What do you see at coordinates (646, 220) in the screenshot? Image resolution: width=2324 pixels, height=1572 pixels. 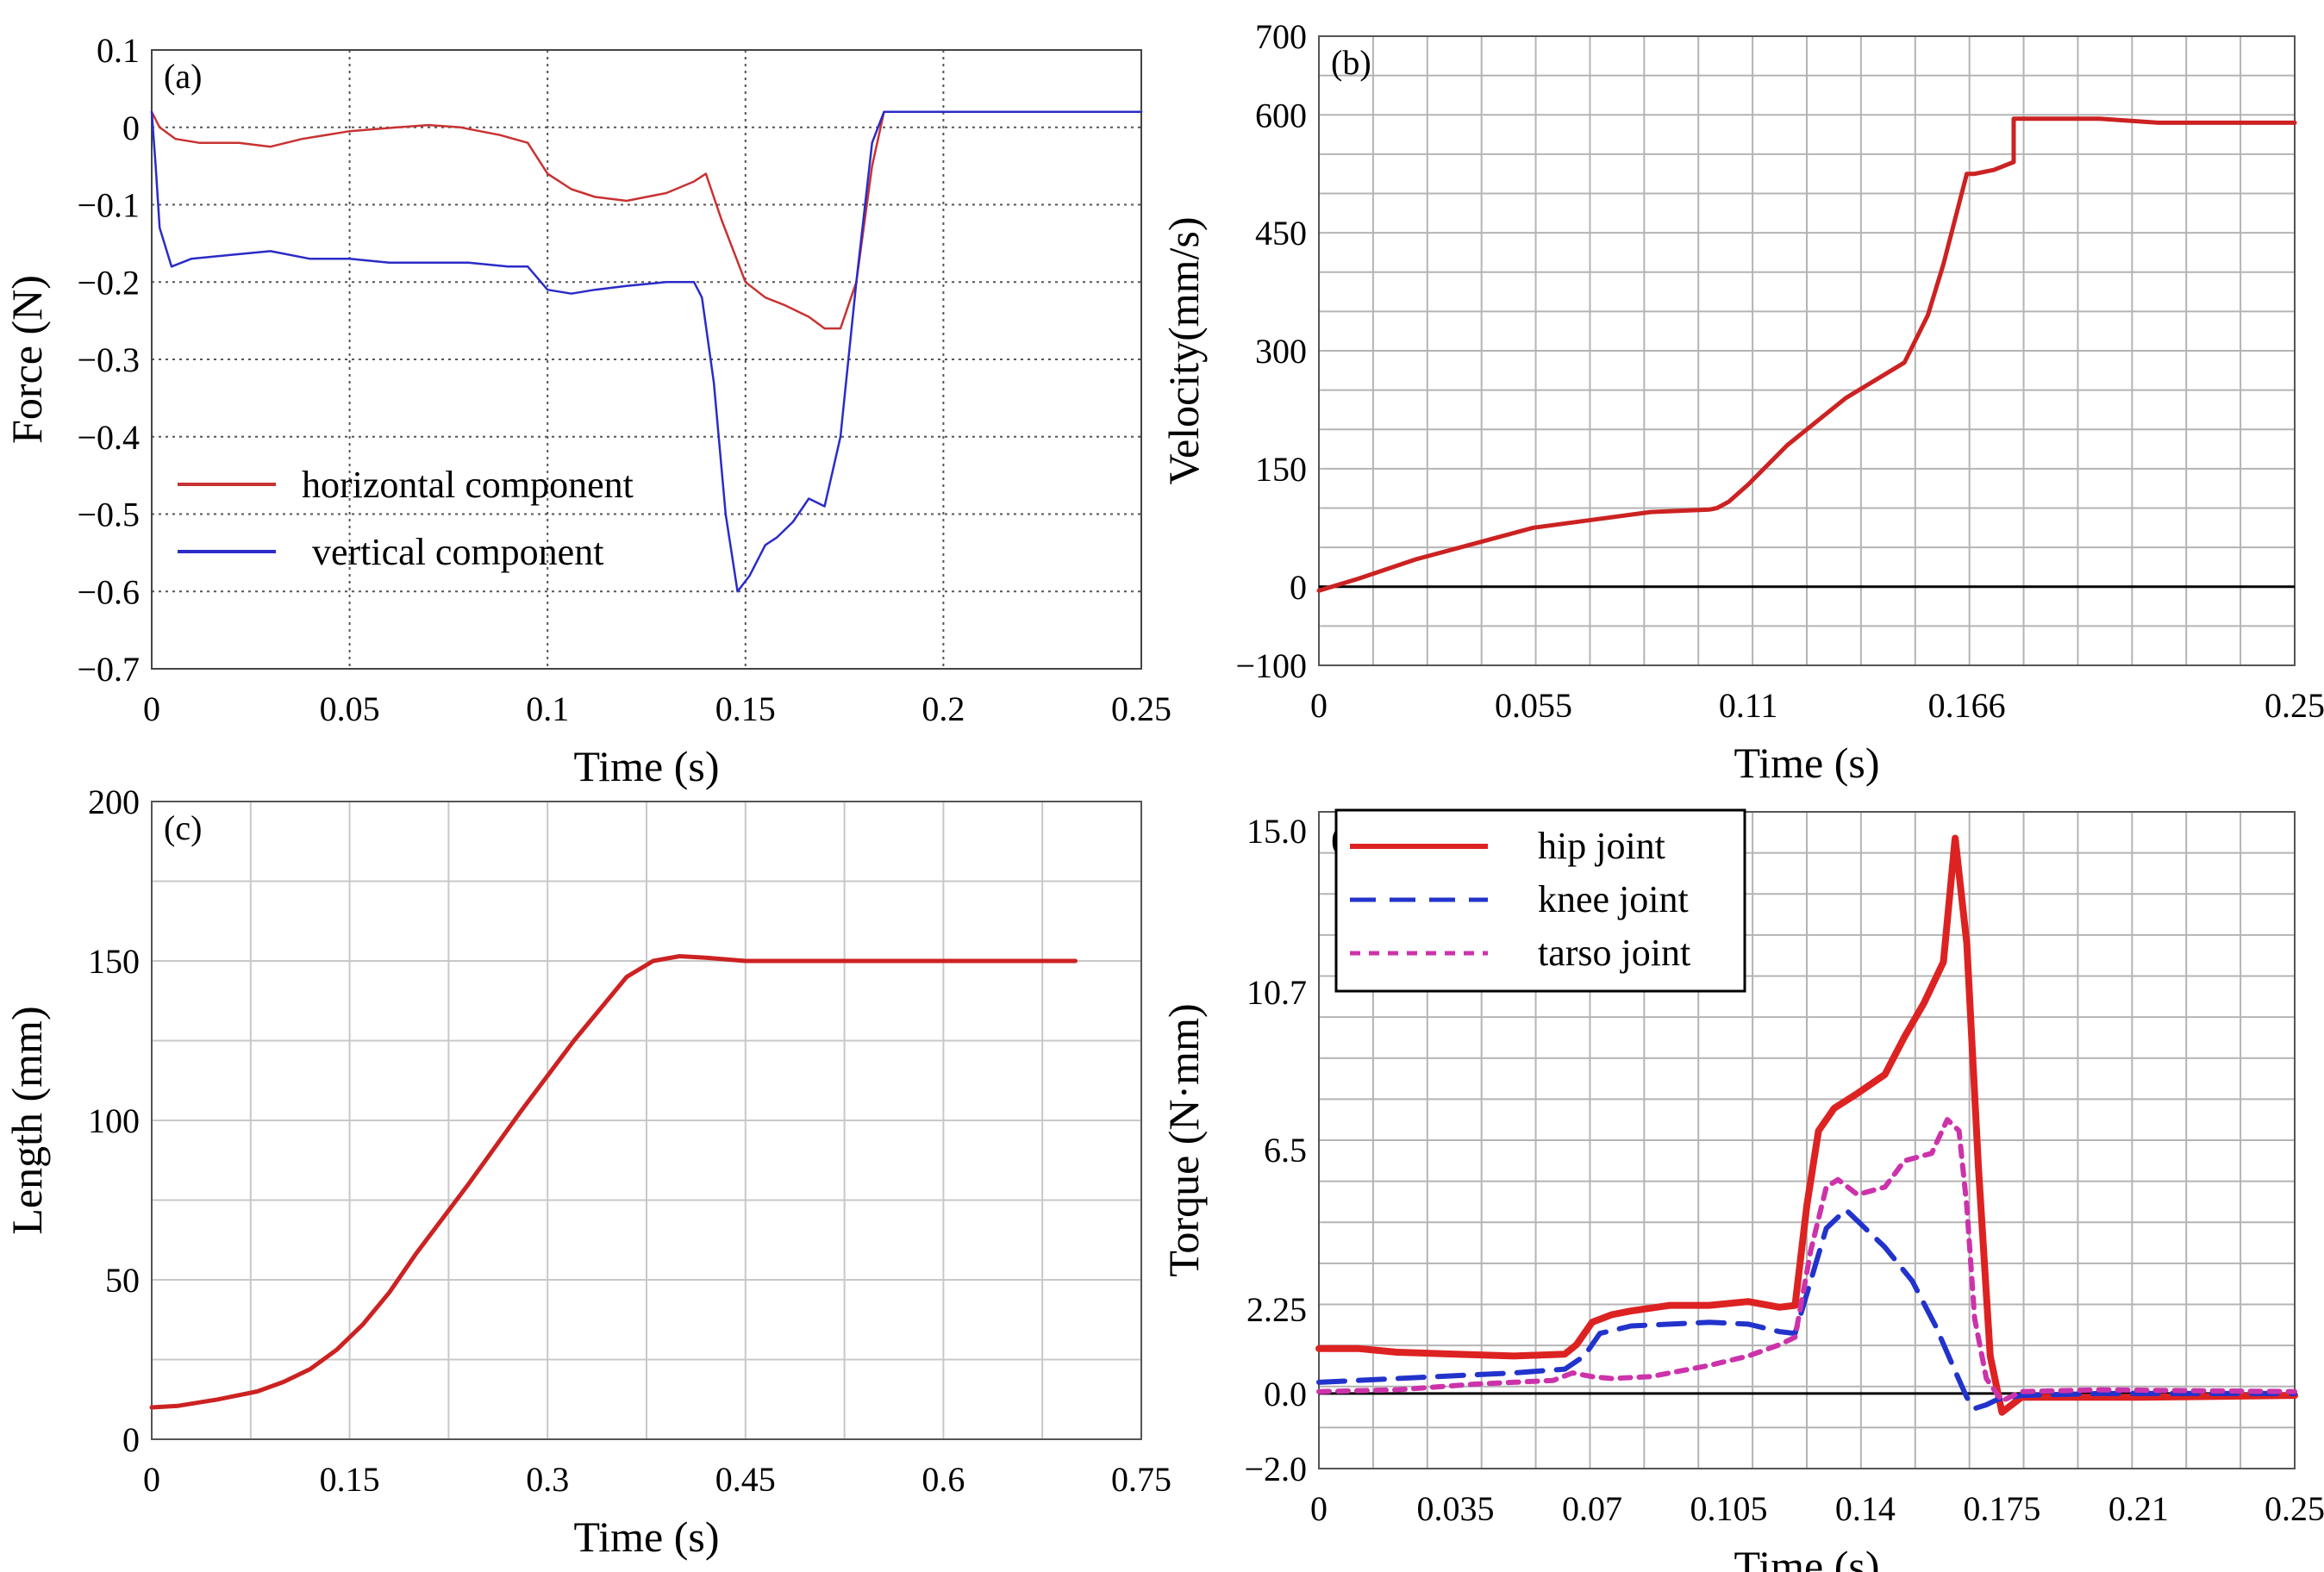 I see `series-line-horizontal-component` at bounding box center [646, 220].